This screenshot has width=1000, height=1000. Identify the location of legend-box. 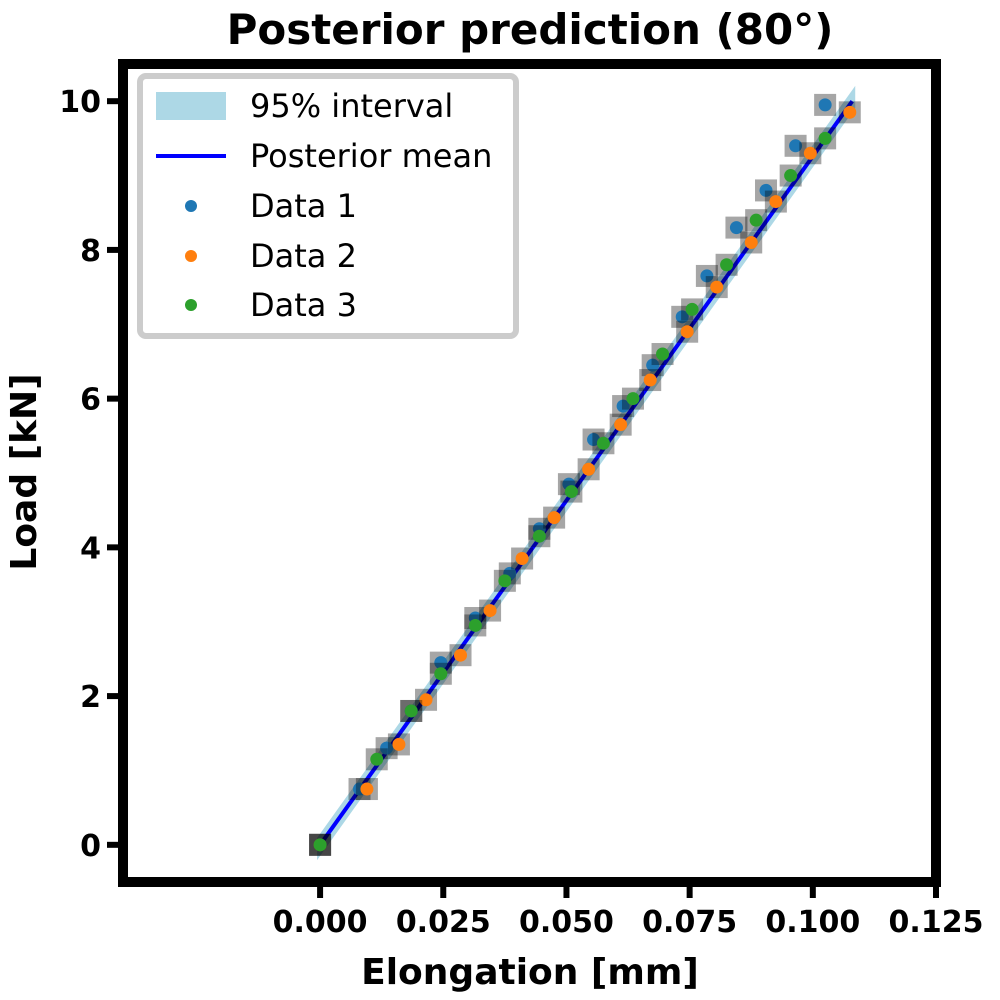
(328, 206).